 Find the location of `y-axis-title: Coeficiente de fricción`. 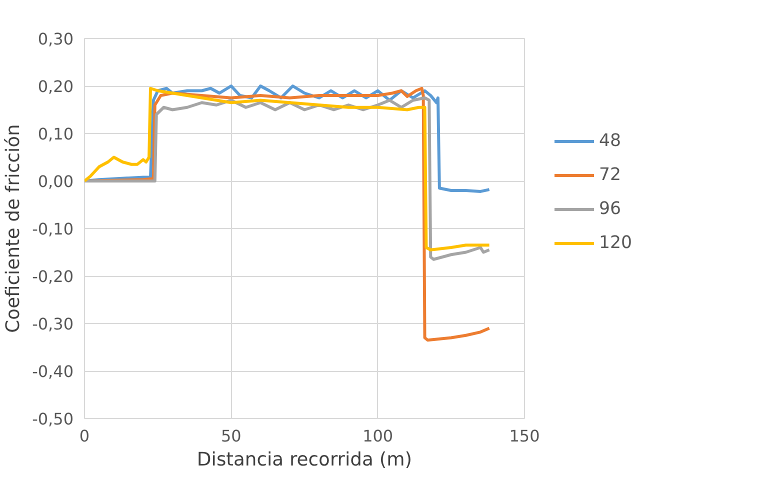

y-axis-title: Coeficiente de fricción is located at coordinates (13, 228).